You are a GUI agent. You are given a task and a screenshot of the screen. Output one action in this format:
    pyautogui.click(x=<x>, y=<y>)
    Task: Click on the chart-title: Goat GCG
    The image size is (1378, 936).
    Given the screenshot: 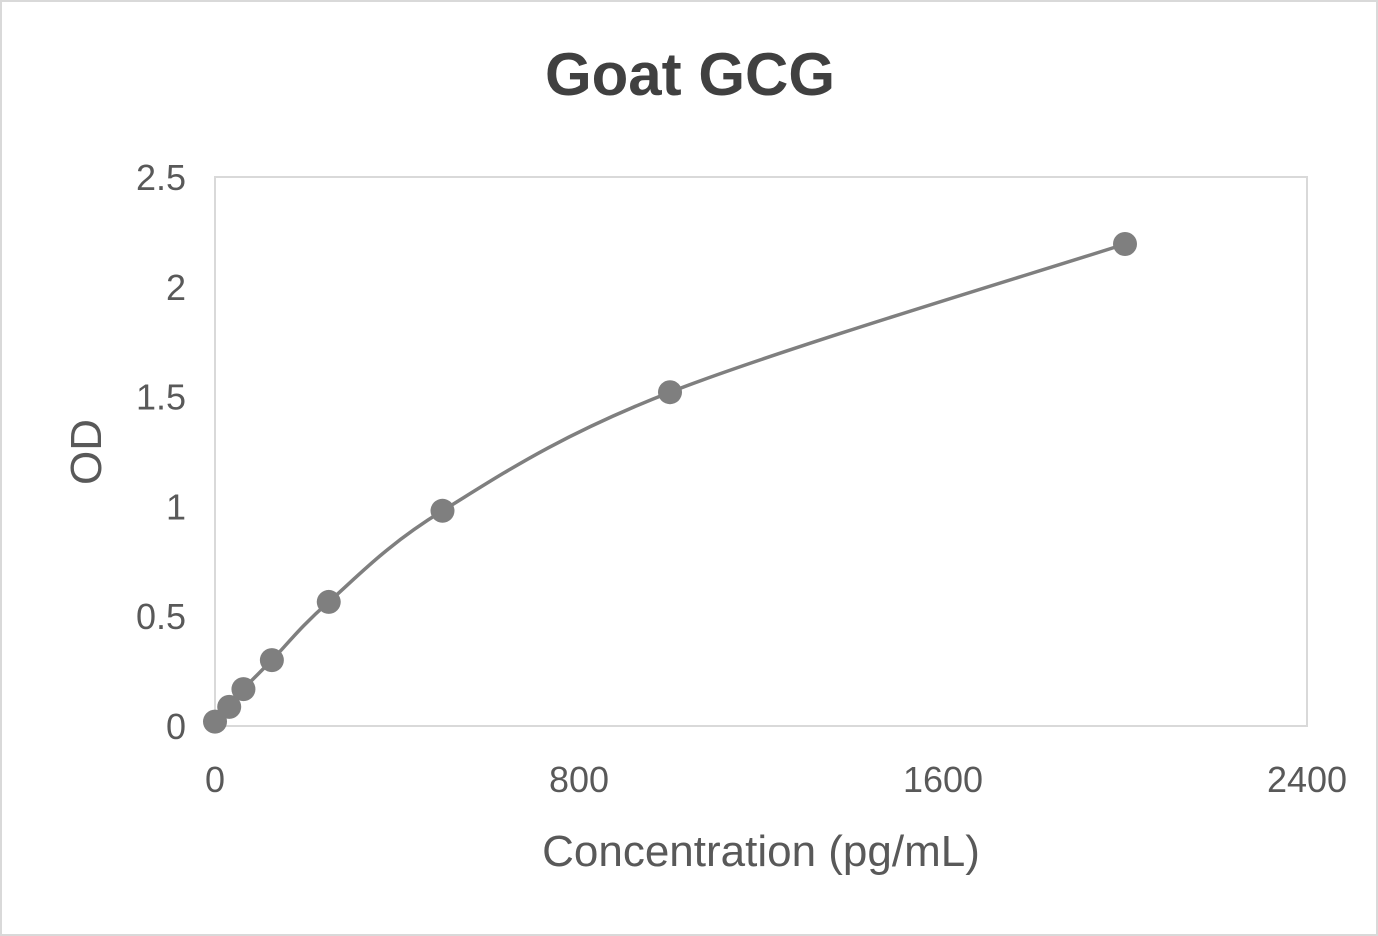 What is the action you would take?
    pyautogui.click(x=690, y=74)
    